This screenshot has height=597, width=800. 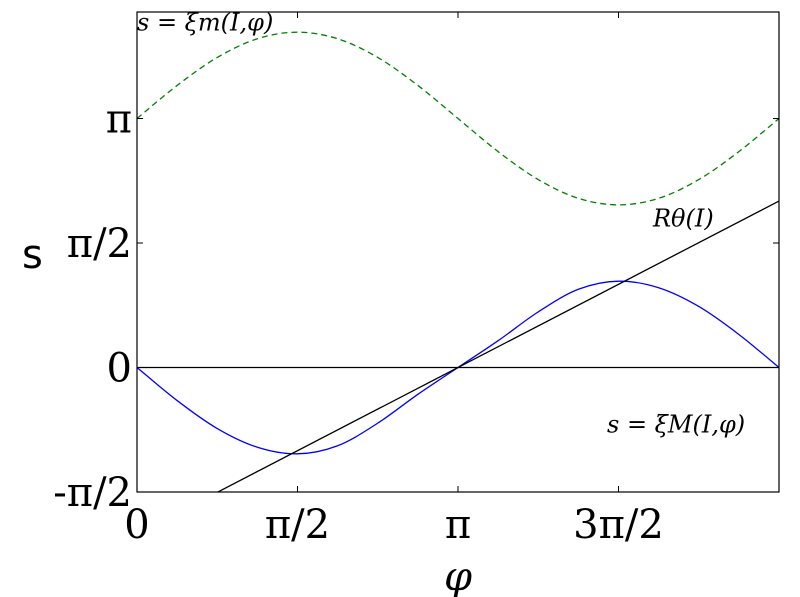 What do you see at coordinates (119, 120) in the screenshot?
I see `y-tick-label-3: π` at bounding box center [119, 120].